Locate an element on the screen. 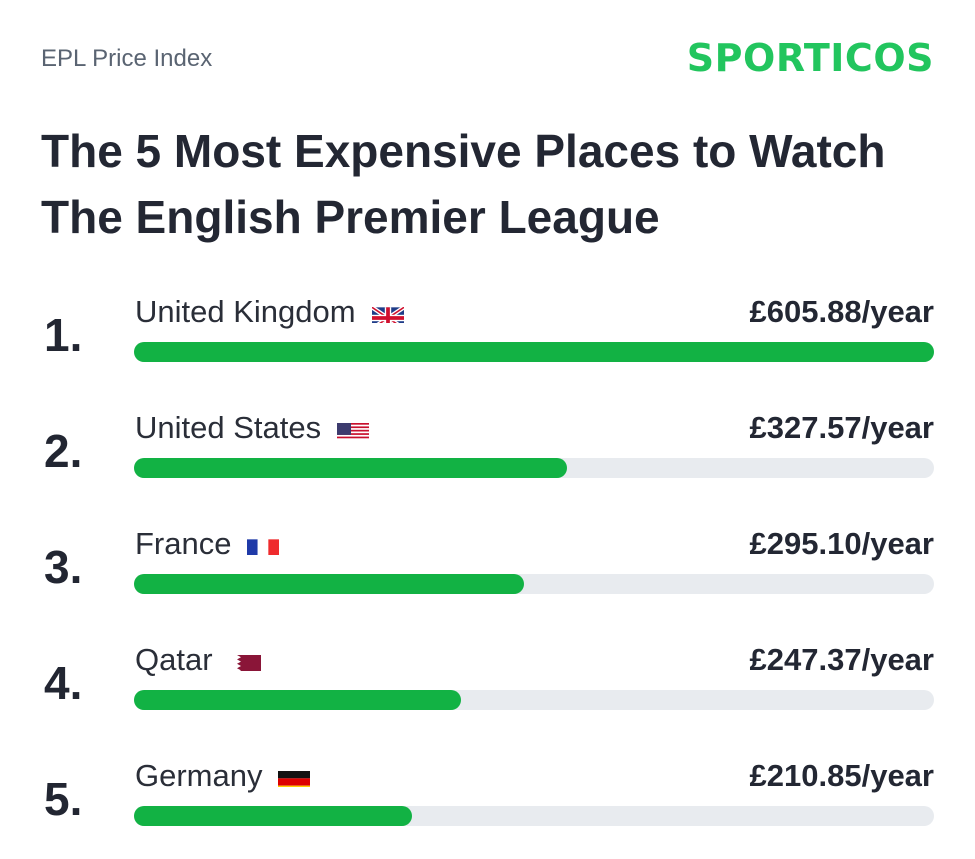 Image resolution: width=975 pixels, height=859 pixels. bar-row: 3. France £295.10/year is located at coordinates (487, 569).